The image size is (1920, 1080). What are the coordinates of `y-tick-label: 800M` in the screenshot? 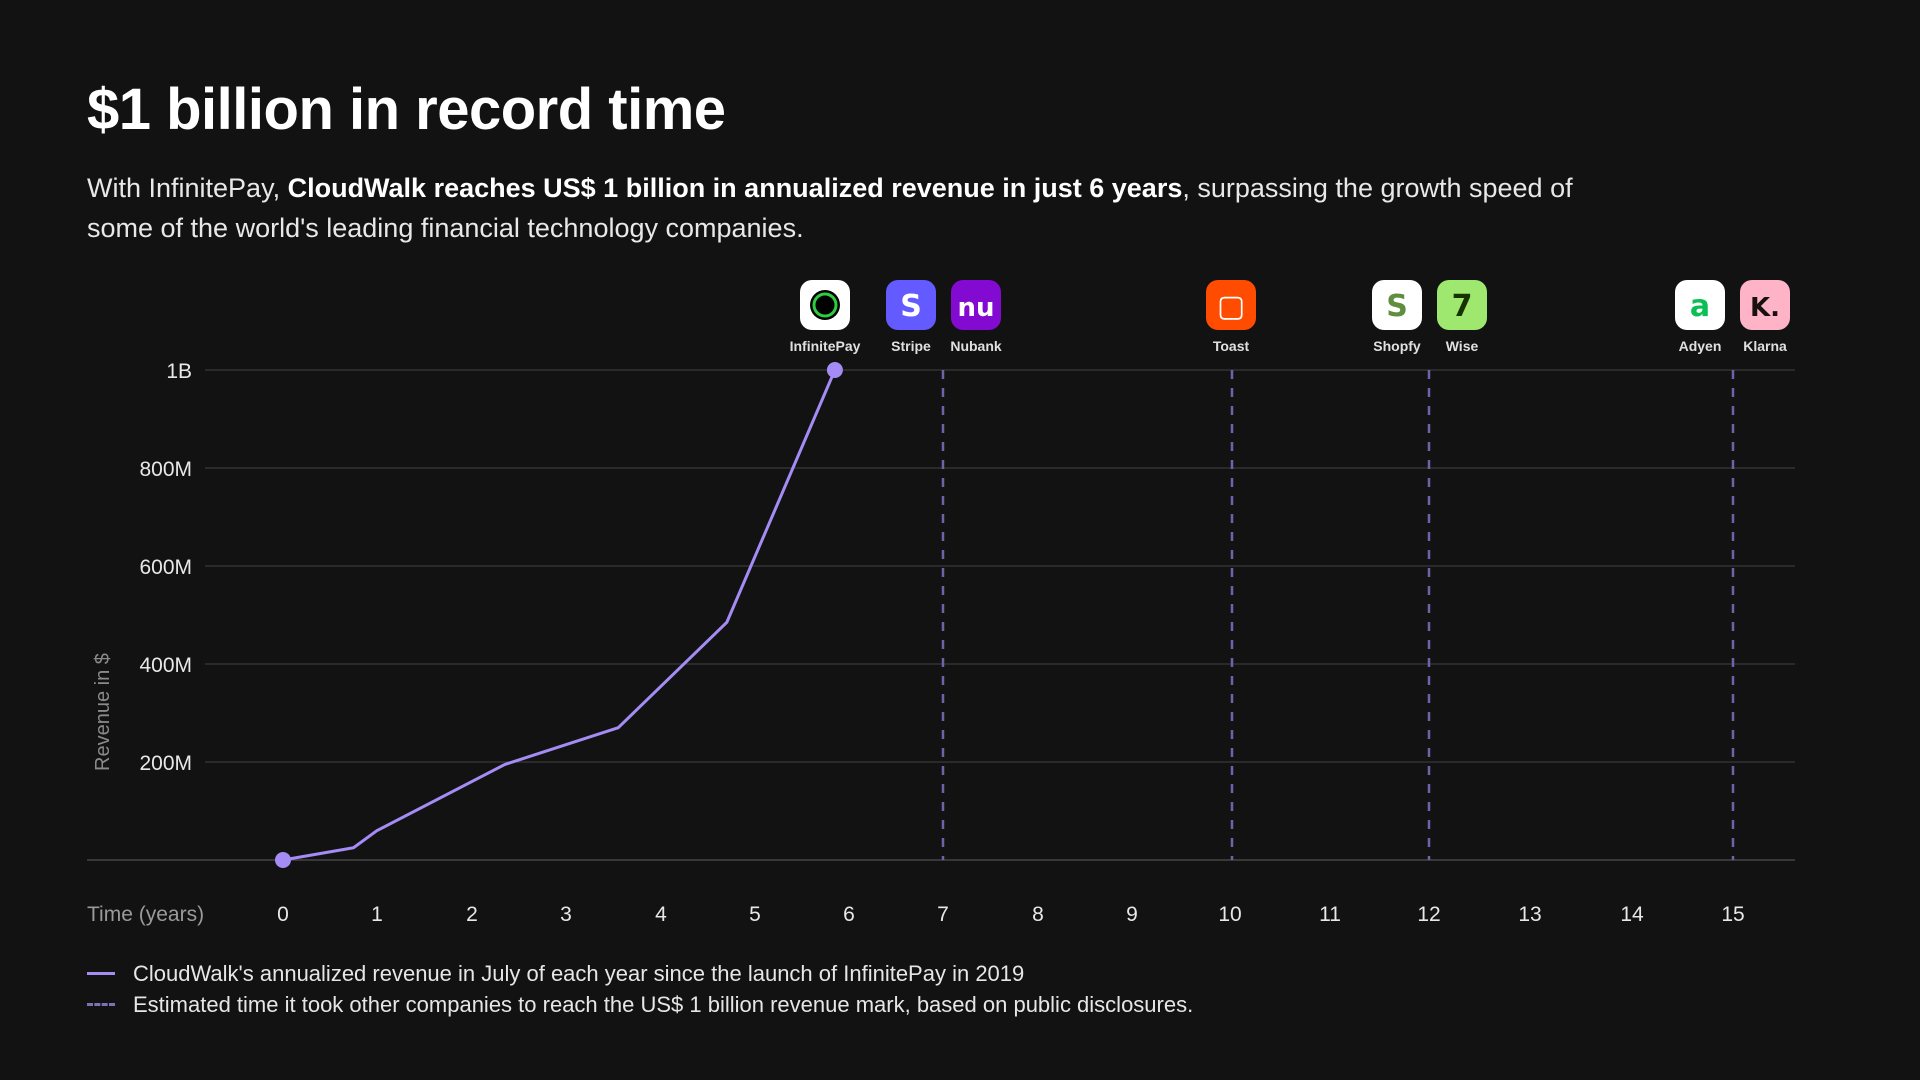 It's located at (165, 469).